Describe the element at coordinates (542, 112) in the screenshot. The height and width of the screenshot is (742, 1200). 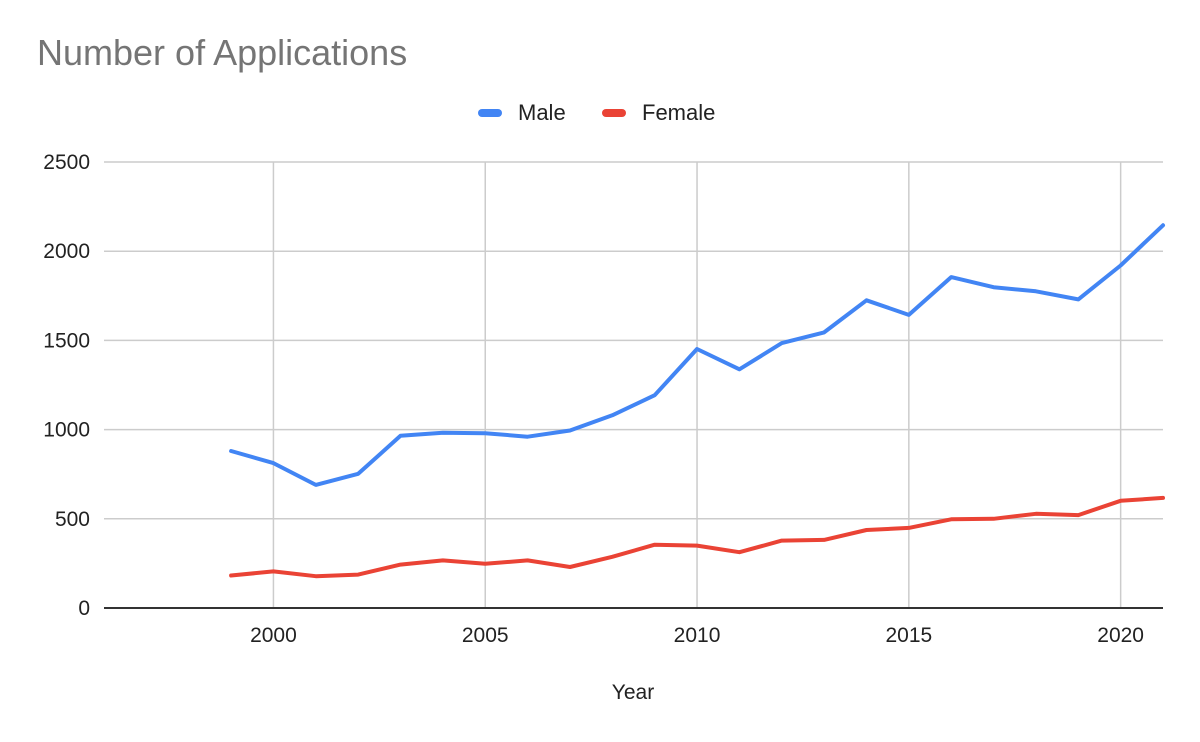
I see `legend-label-male: Male` at that location.